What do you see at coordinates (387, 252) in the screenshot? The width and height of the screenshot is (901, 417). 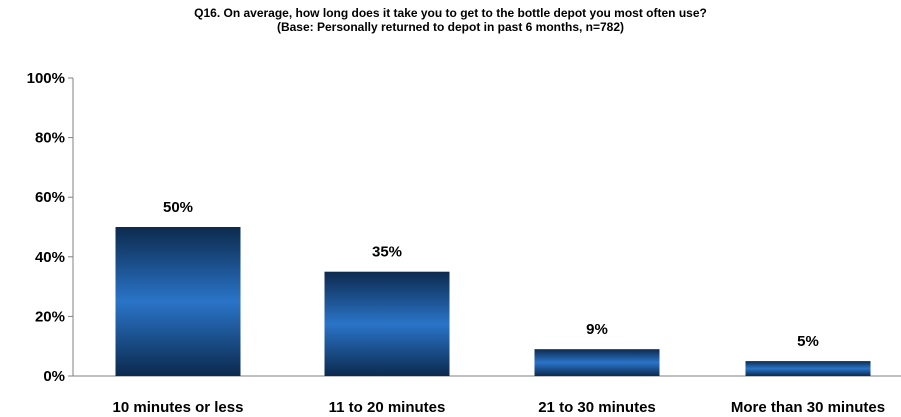 I see `data-label: 35%` at bounding box center [387, 252].